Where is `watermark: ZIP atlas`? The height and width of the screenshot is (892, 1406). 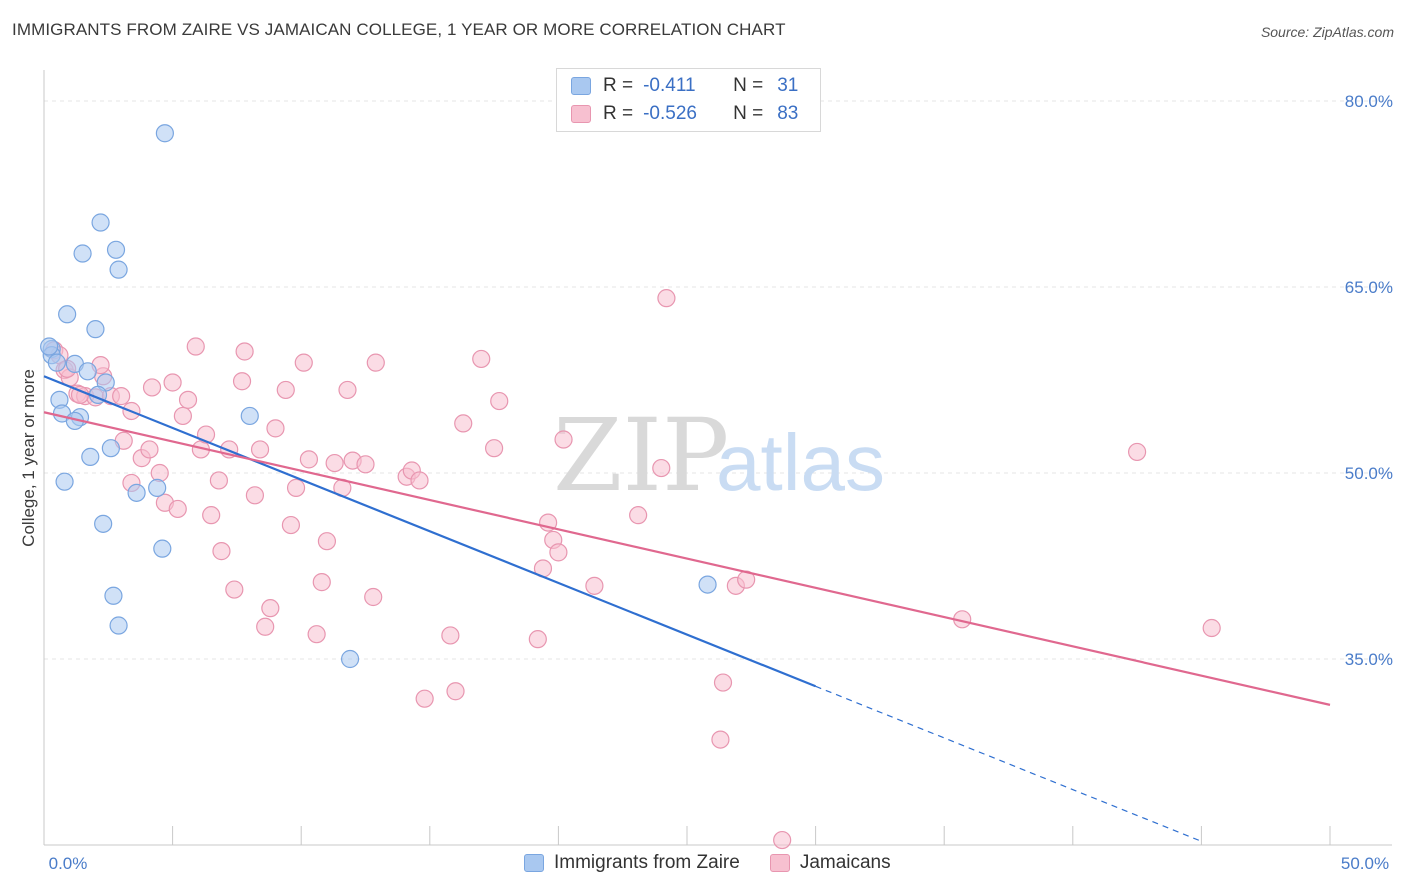
watermark: ZIP atlas is located at coordinates (719, 455).